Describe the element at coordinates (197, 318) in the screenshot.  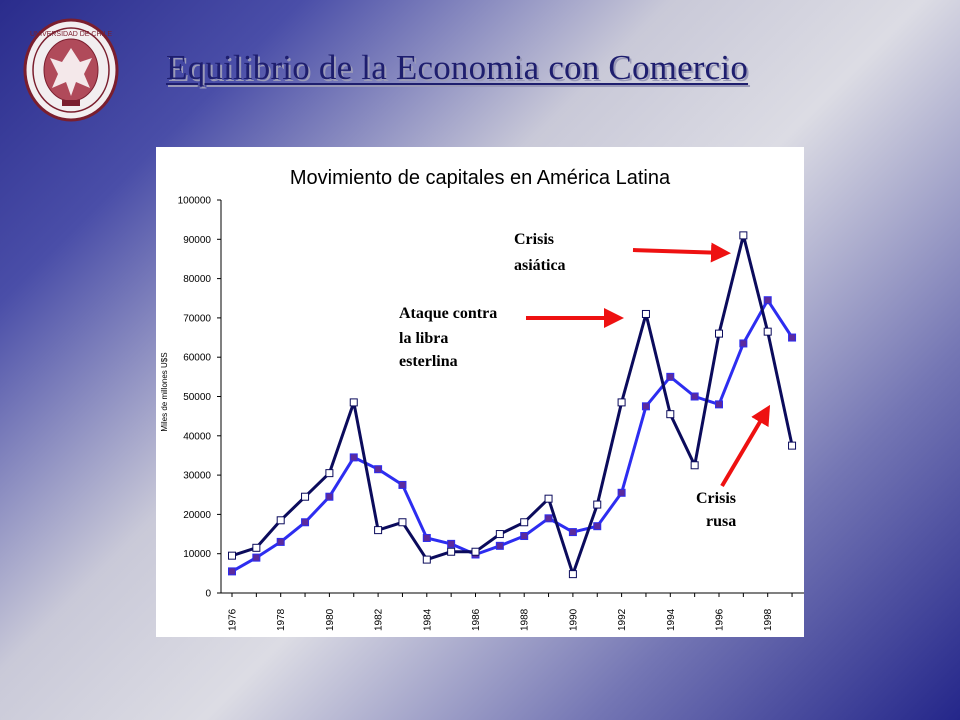
I see `y-tick-label: 70000` at that location.